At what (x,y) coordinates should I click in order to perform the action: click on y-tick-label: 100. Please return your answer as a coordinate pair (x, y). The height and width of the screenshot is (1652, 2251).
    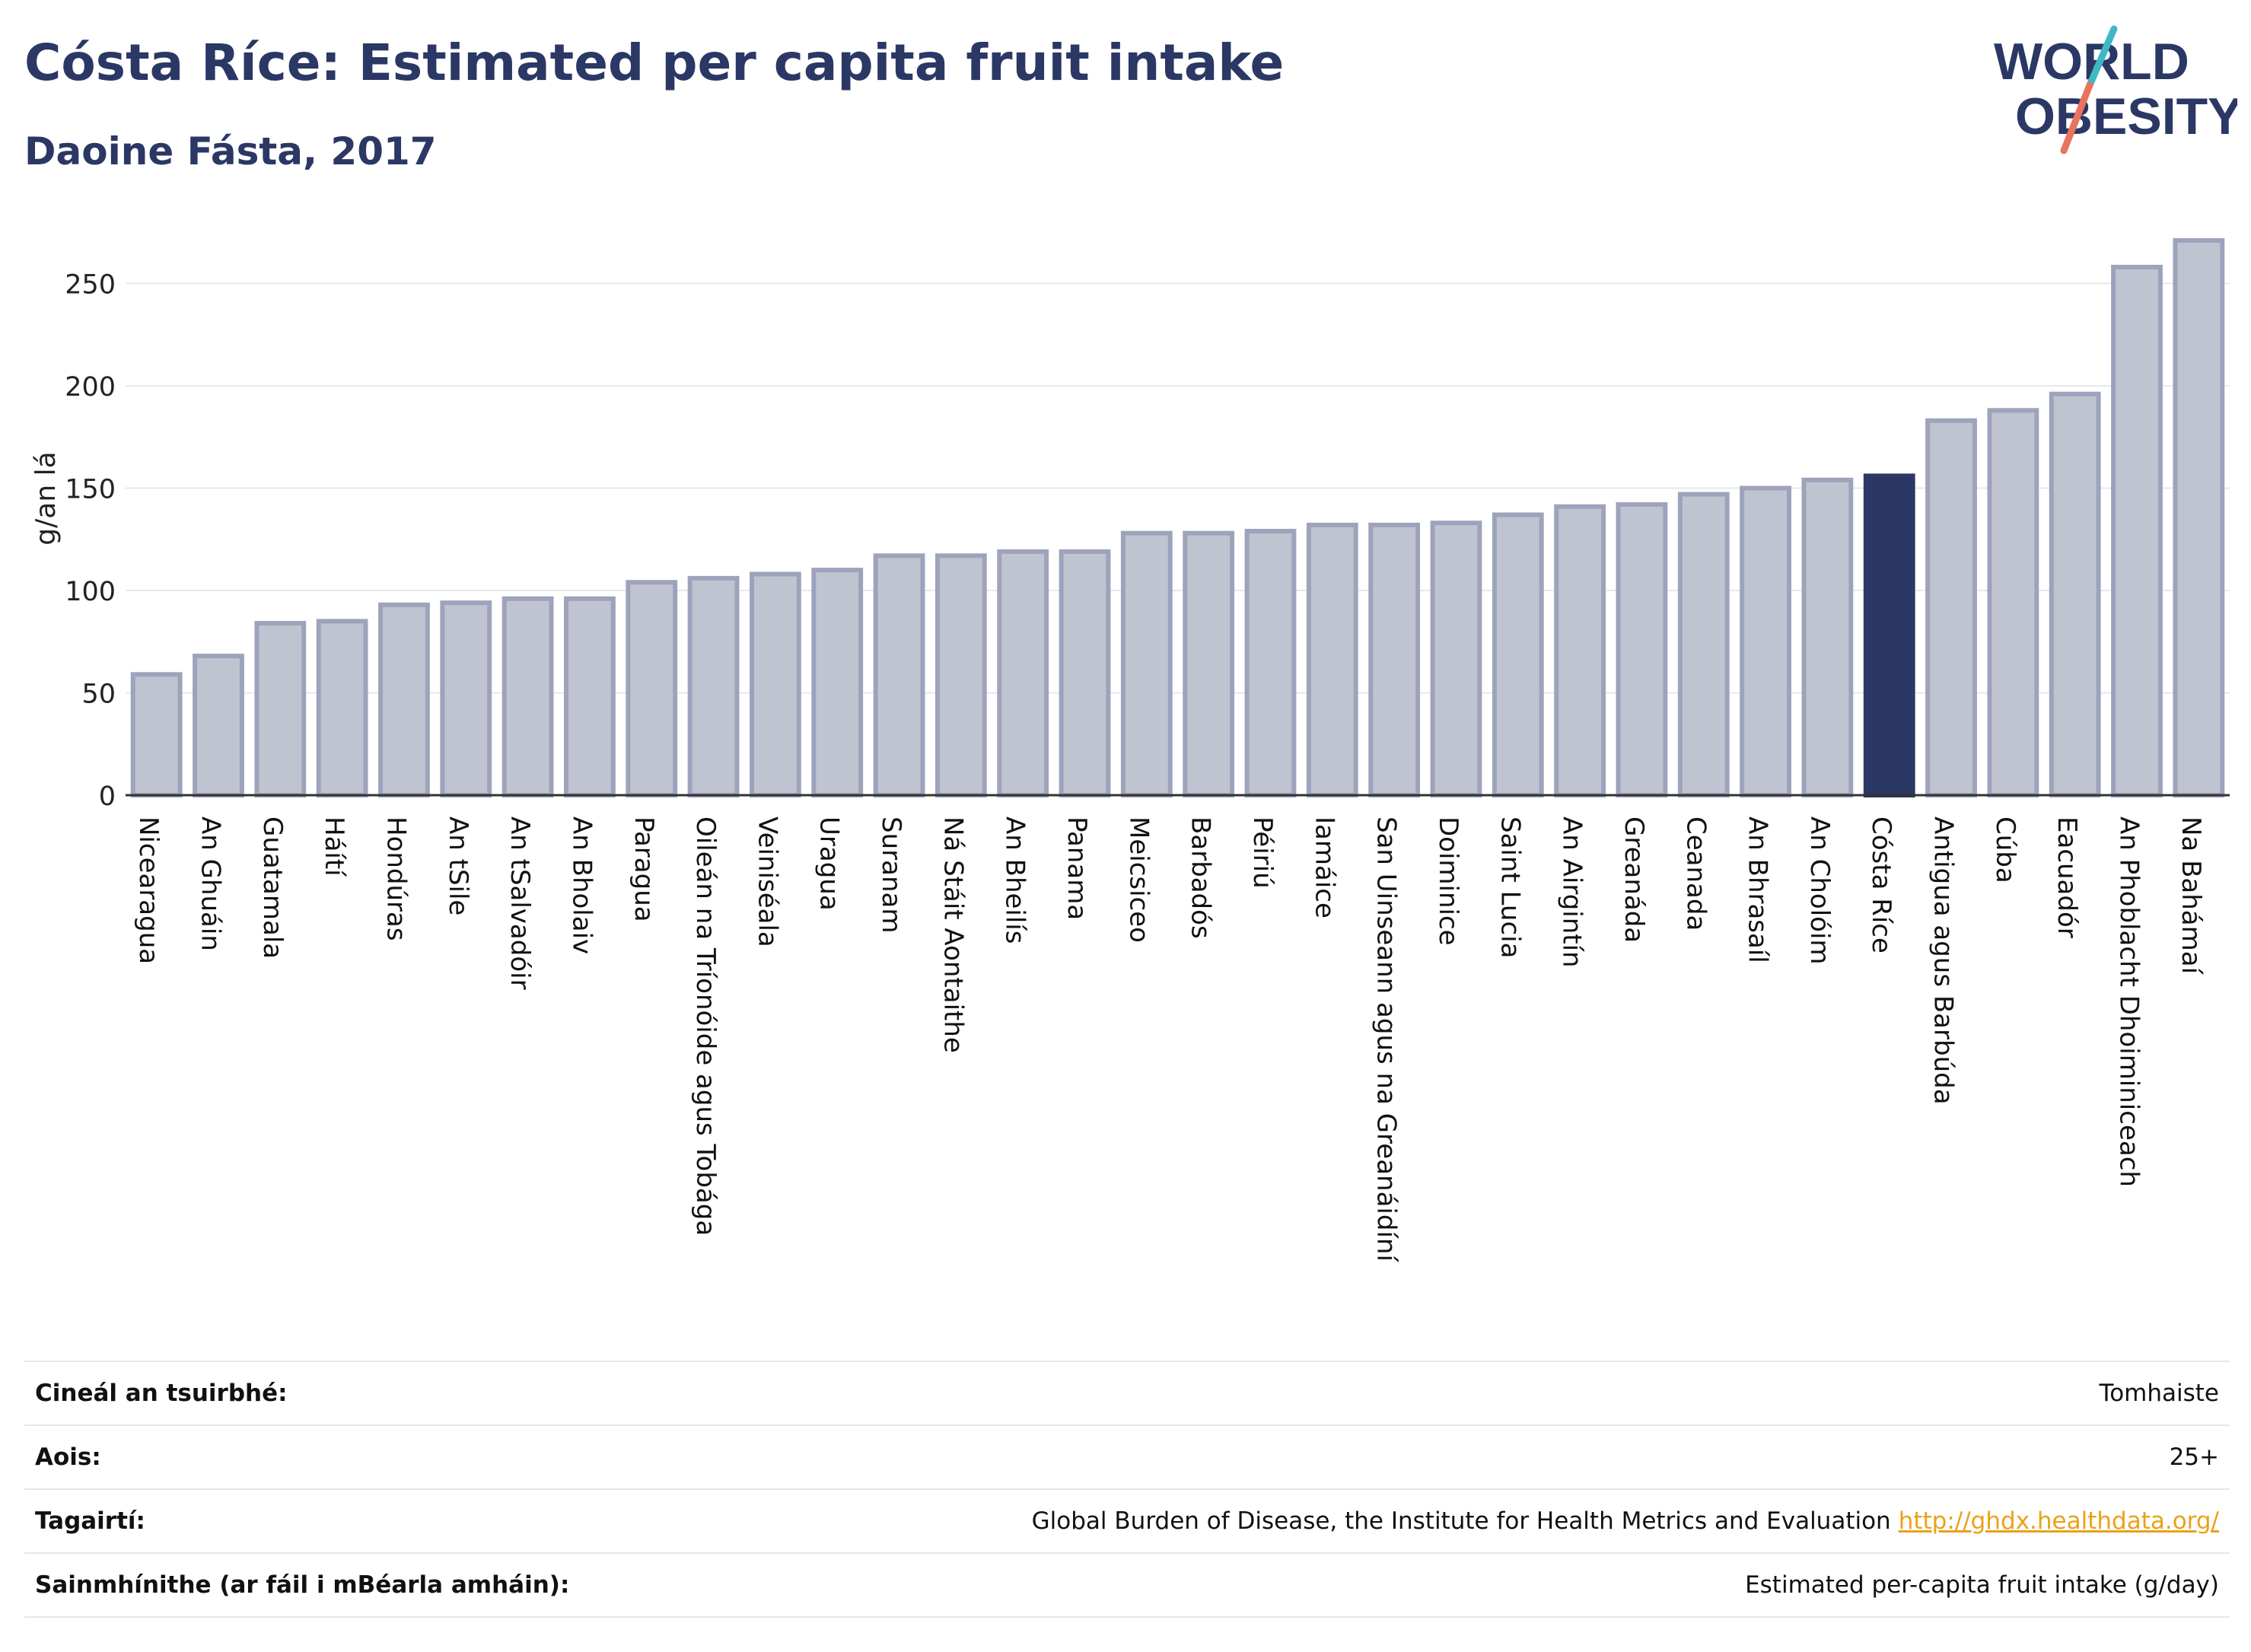
    Looking at the image, I should click on (90, 592).